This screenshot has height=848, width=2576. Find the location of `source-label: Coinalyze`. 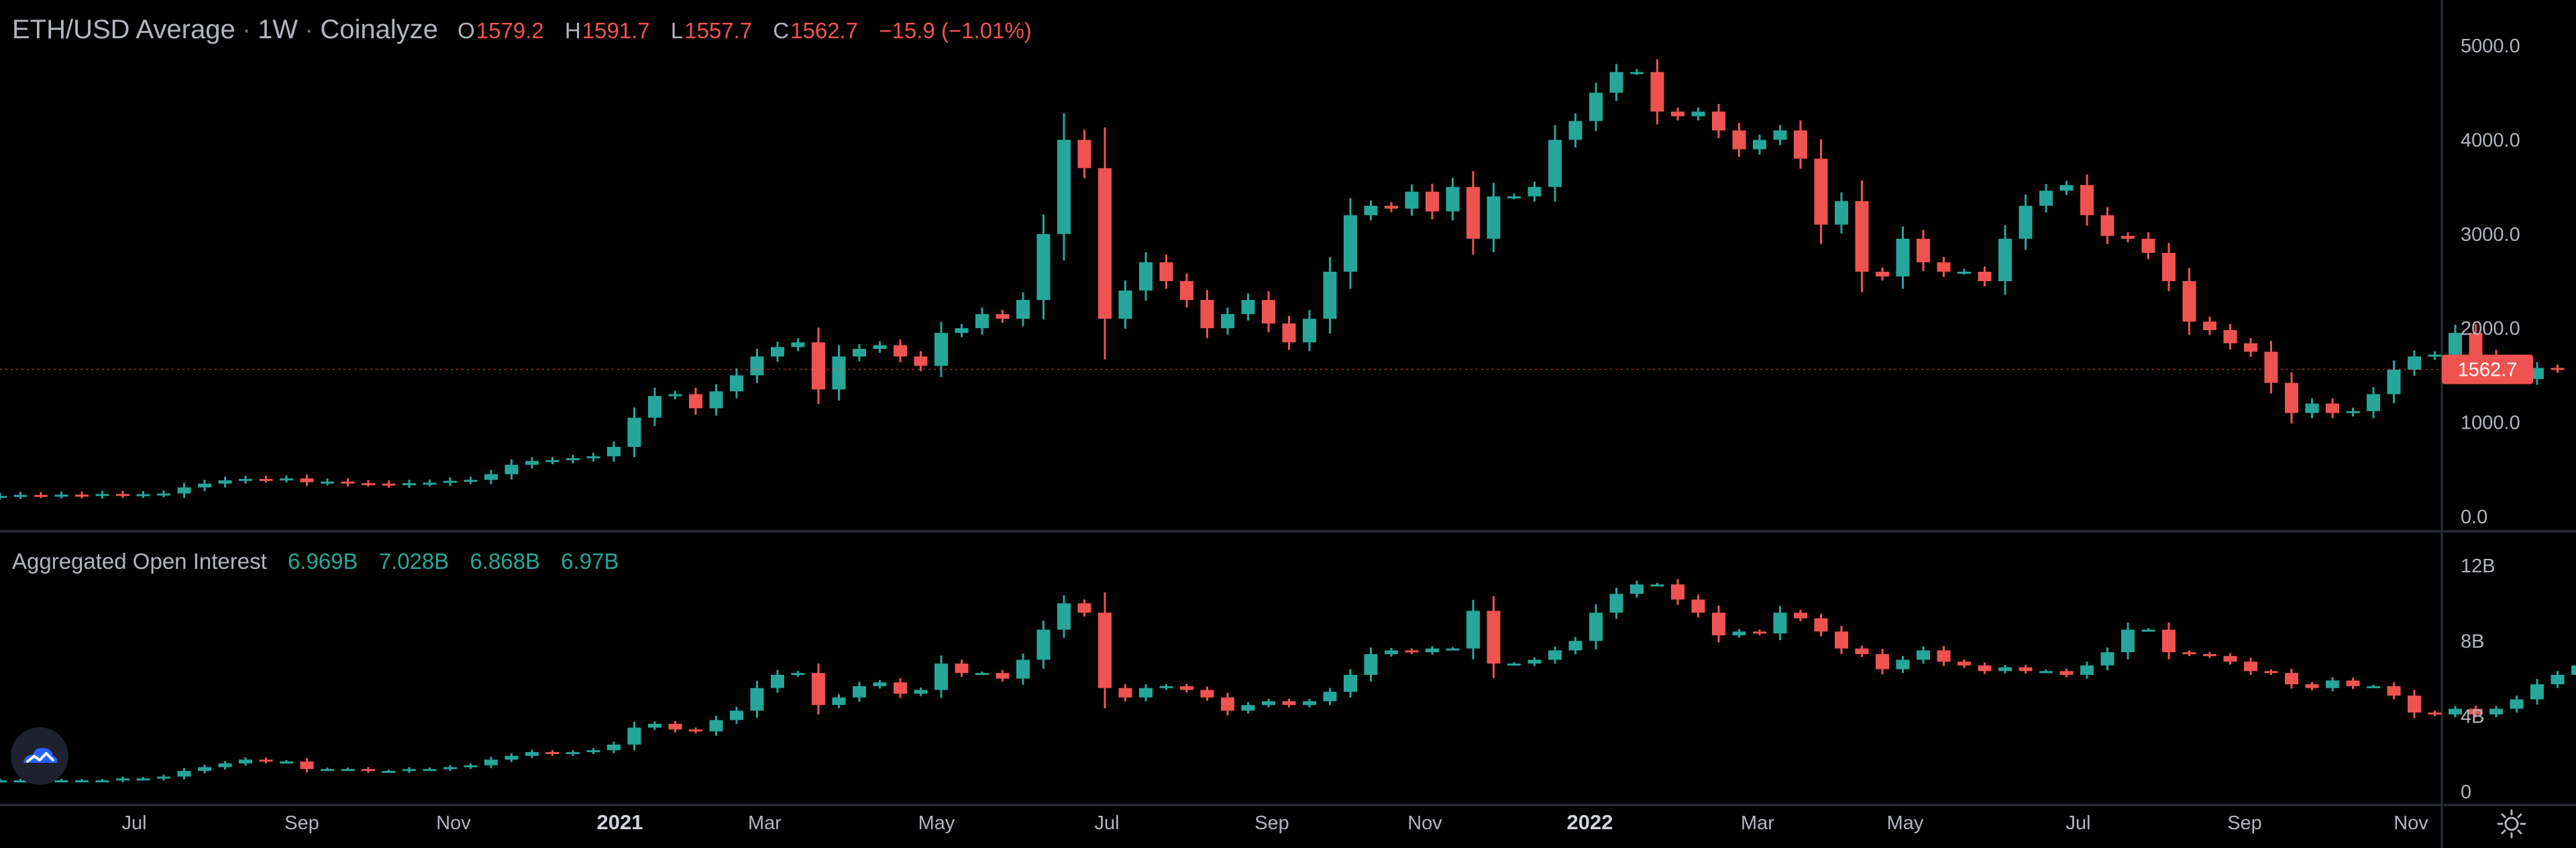

source-label: Coinalyze is located at coordinates (379, 29).